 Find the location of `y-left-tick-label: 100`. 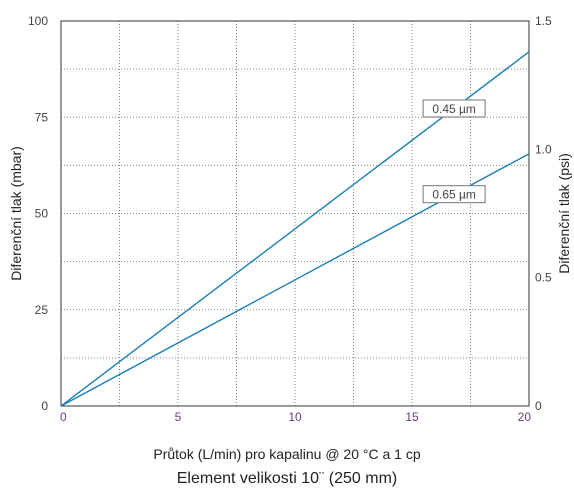

y-left-tick-label: 100 is located at coordinates (38, 21).